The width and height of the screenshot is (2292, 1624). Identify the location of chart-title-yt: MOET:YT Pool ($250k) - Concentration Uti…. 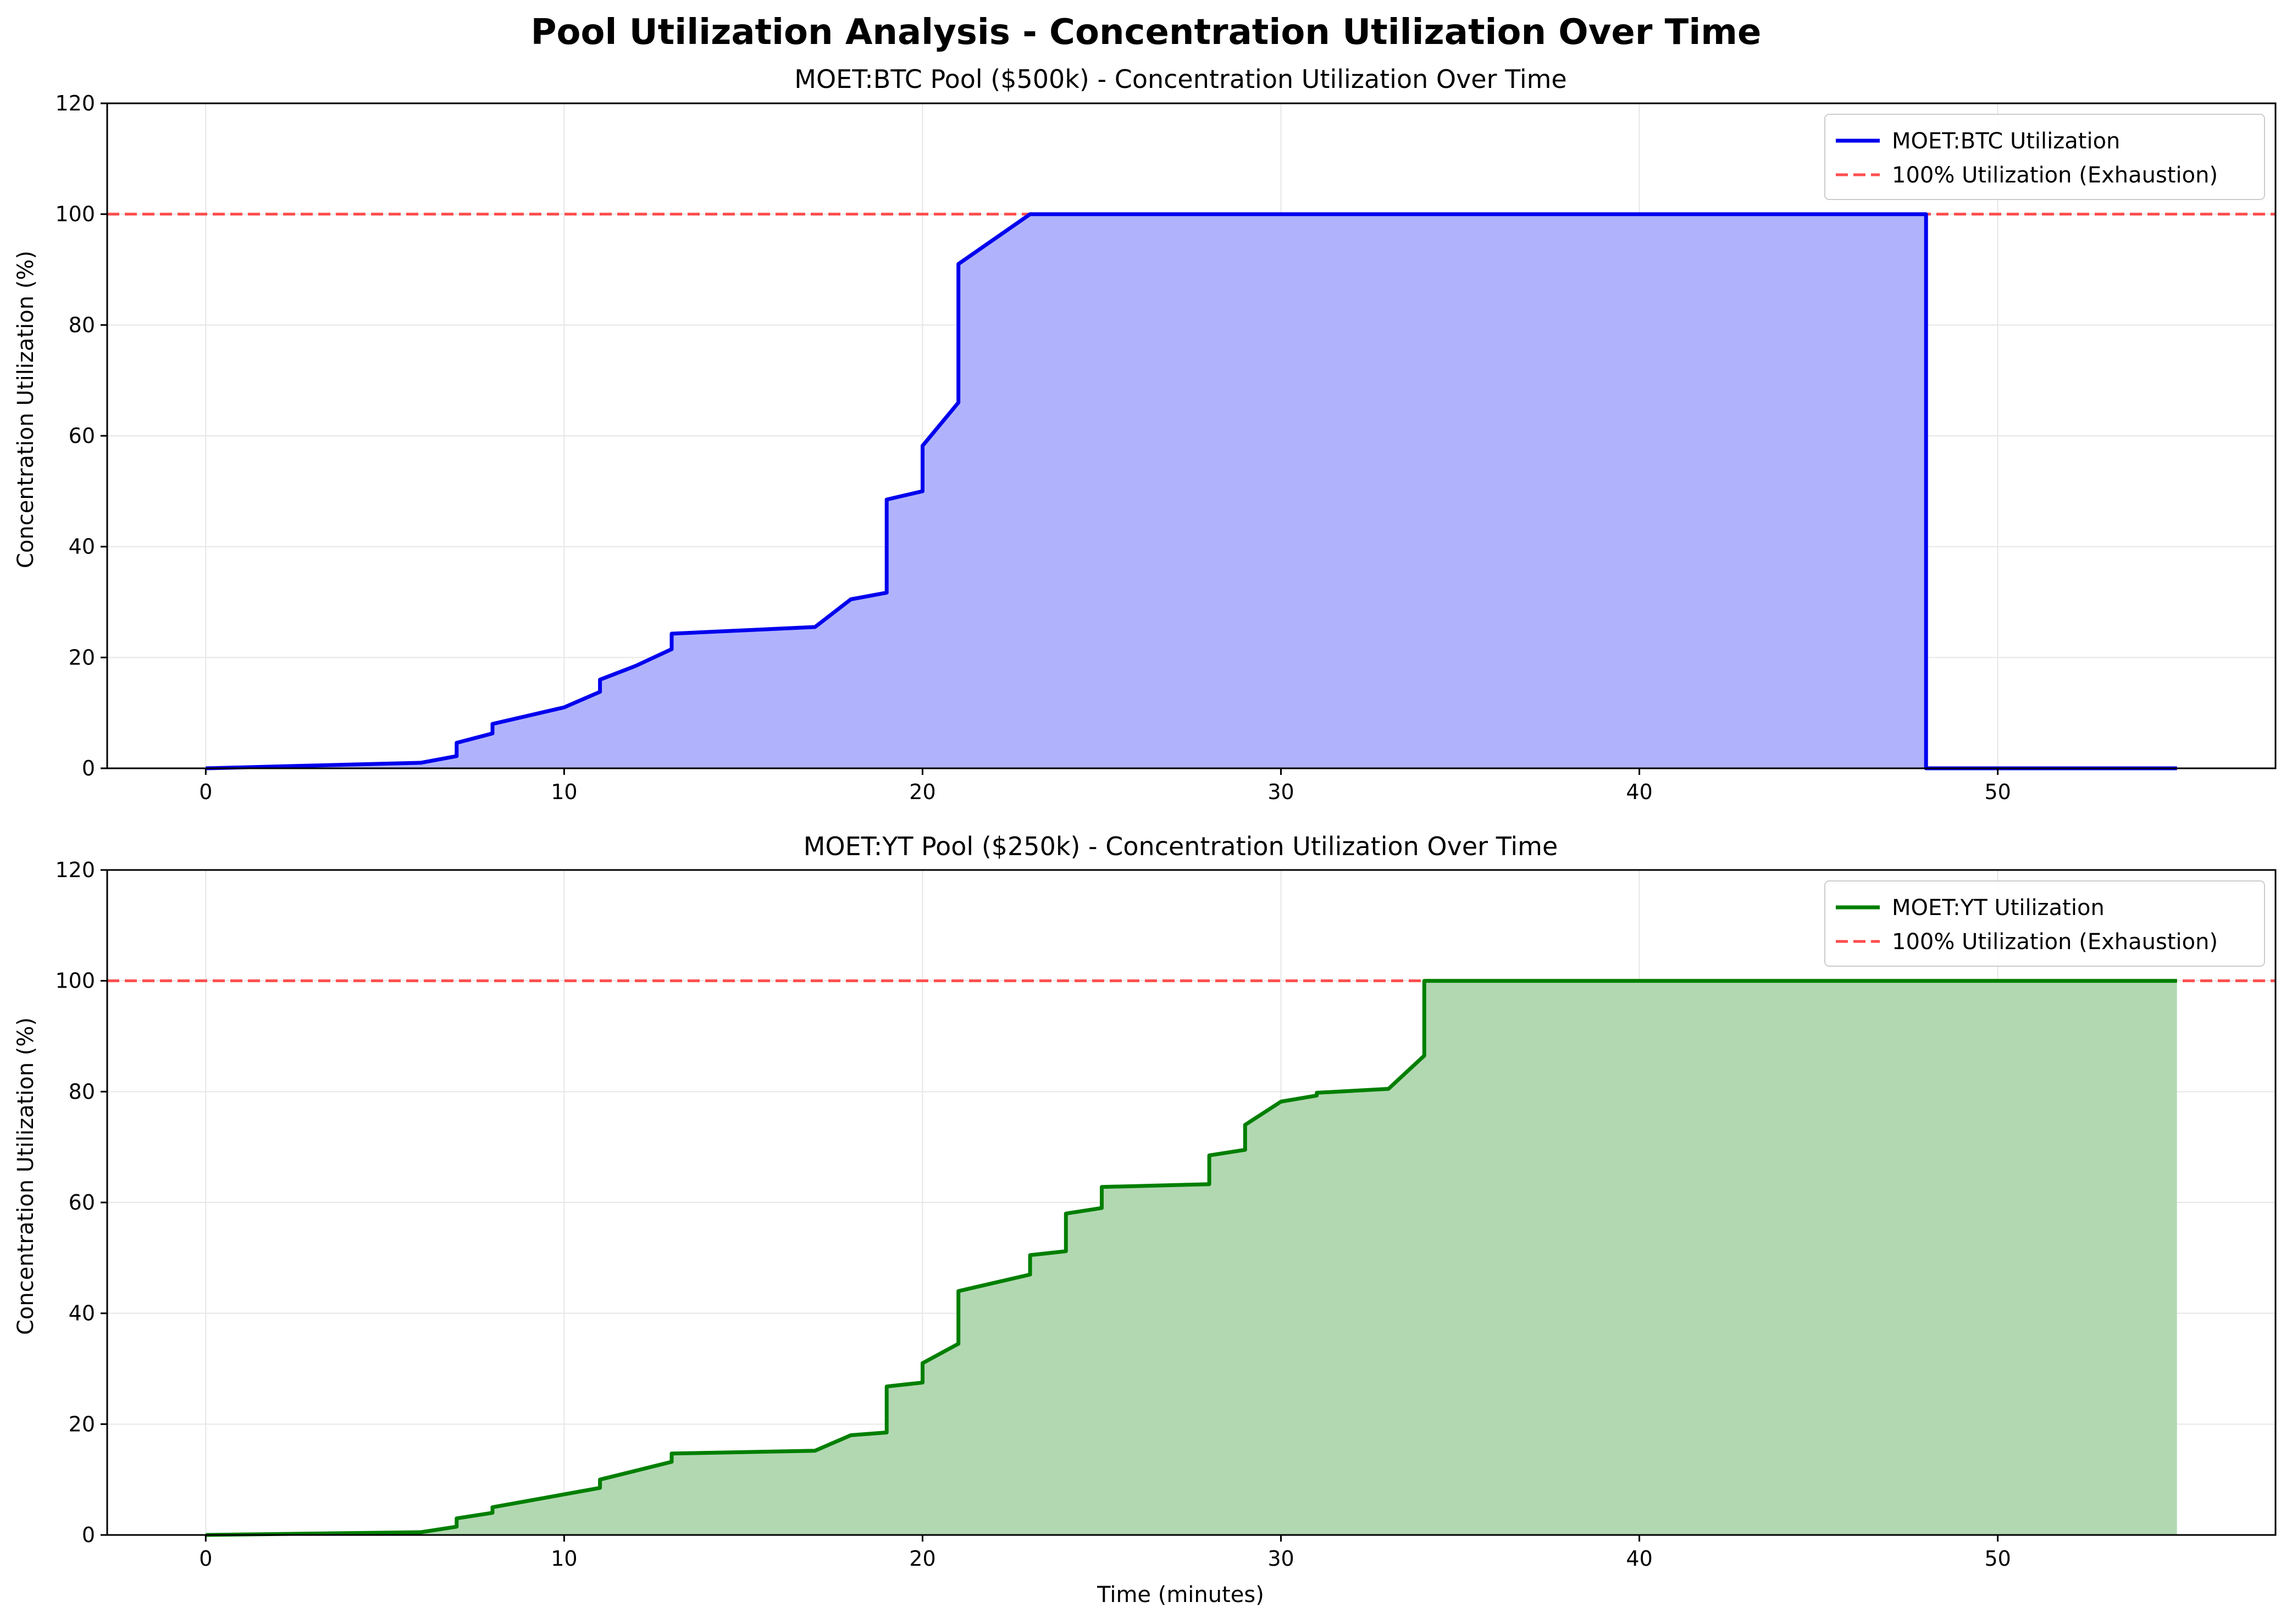
(1181, 846).